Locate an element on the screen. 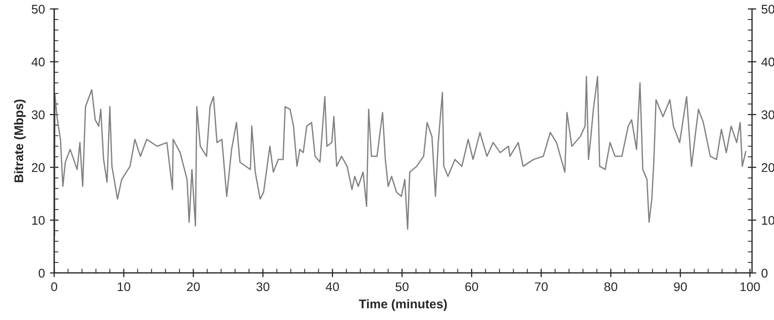 The width and height of the screenshot is (774, 320). x-axis-title: Time (minutes) is located at coordinates (402, 305).